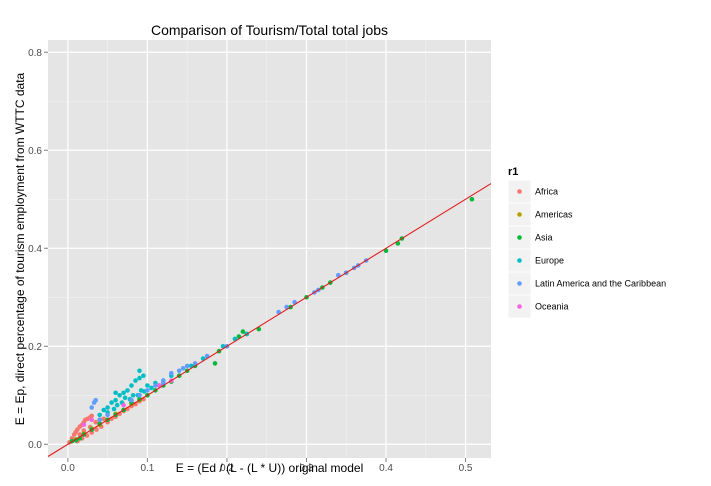 This screenshot has height=486, width=711. Describe the element at coordinates (386, 468) in the screenshot. I see `x-tick-label: 0.4` at that location.